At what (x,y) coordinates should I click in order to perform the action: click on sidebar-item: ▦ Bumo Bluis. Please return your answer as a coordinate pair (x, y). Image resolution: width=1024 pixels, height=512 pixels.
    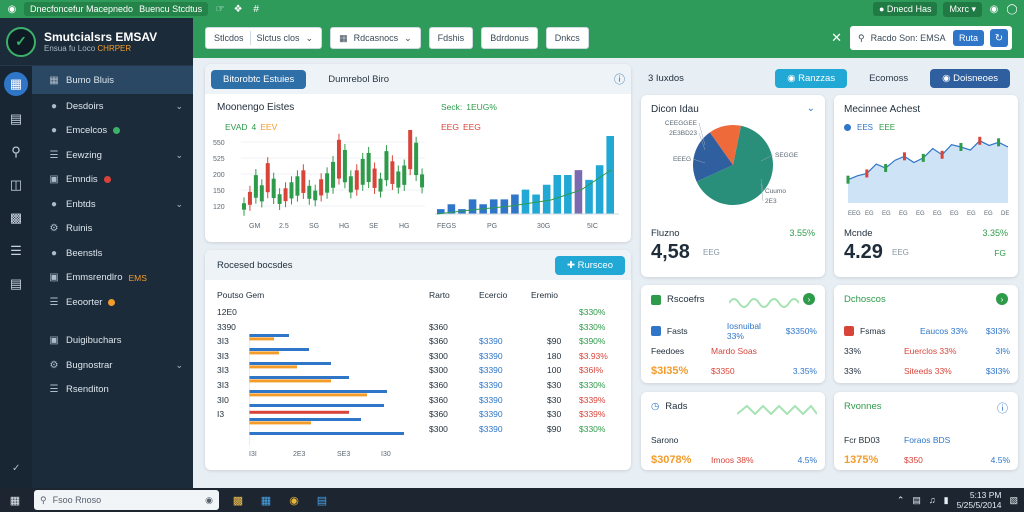
    Looking at the image, I should click on (112, 80).